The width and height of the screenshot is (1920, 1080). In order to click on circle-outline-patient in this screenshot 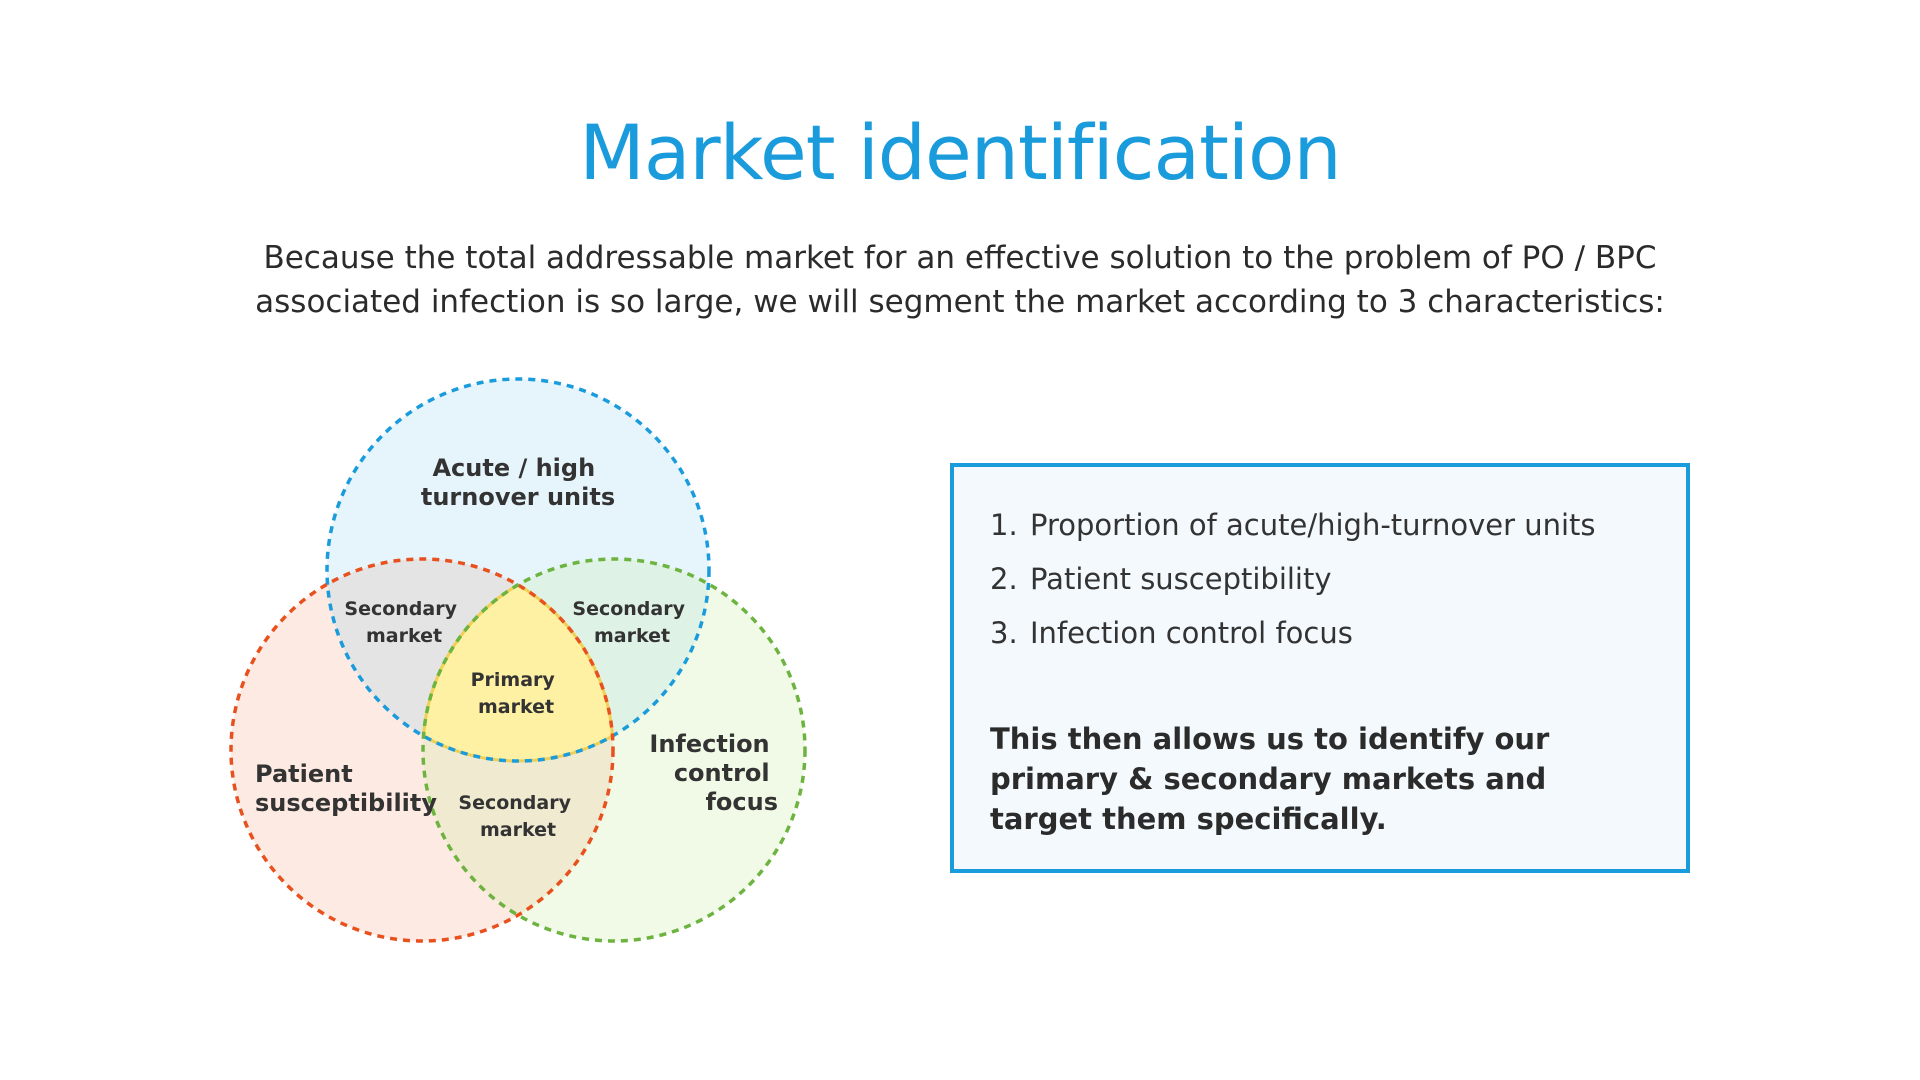, I will do `click(422, 750)`.